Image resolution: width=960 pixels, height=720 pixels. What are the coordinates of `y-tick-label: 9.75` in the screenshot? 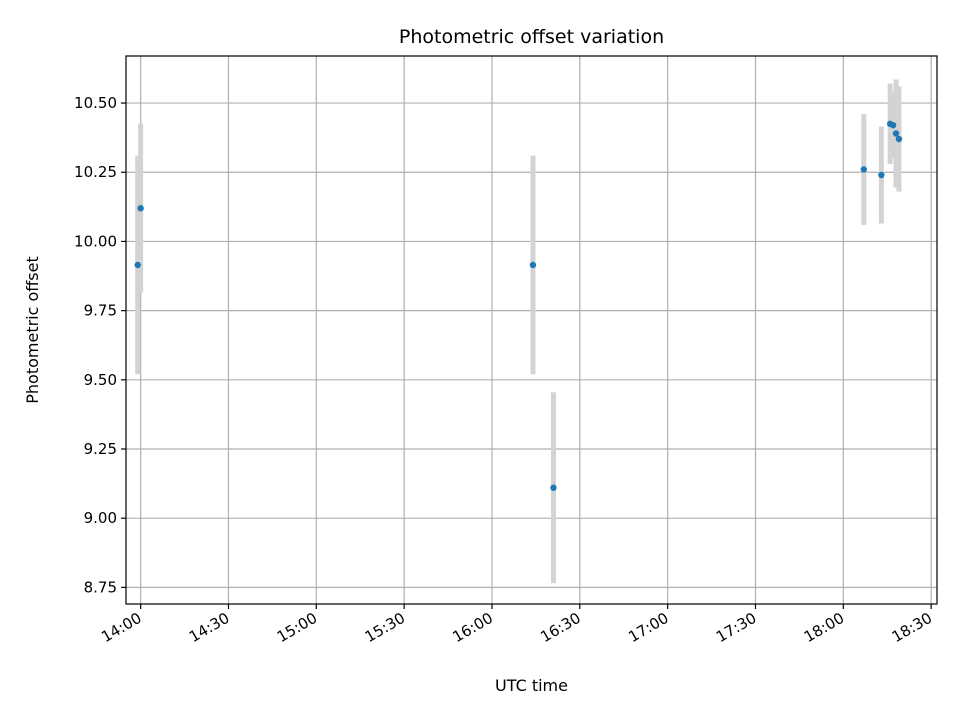 It's located at (100, 311).